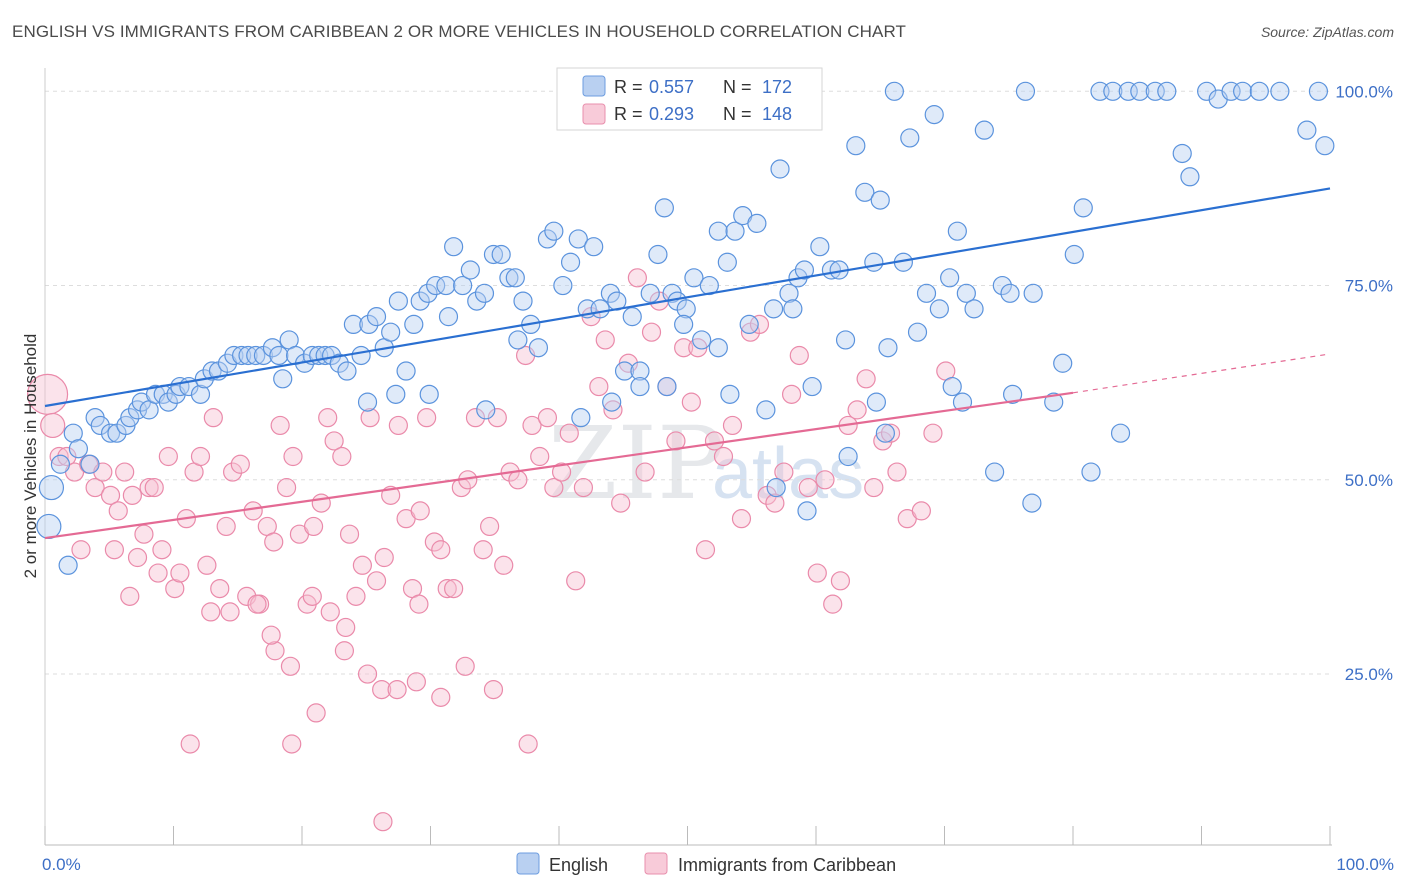 Image resolution: width=1406 pixels, height=892 pixels. I want to click on stats-legend: R = 0.557 N = 172 R = 0.293 N = 148, so click(689, 99).